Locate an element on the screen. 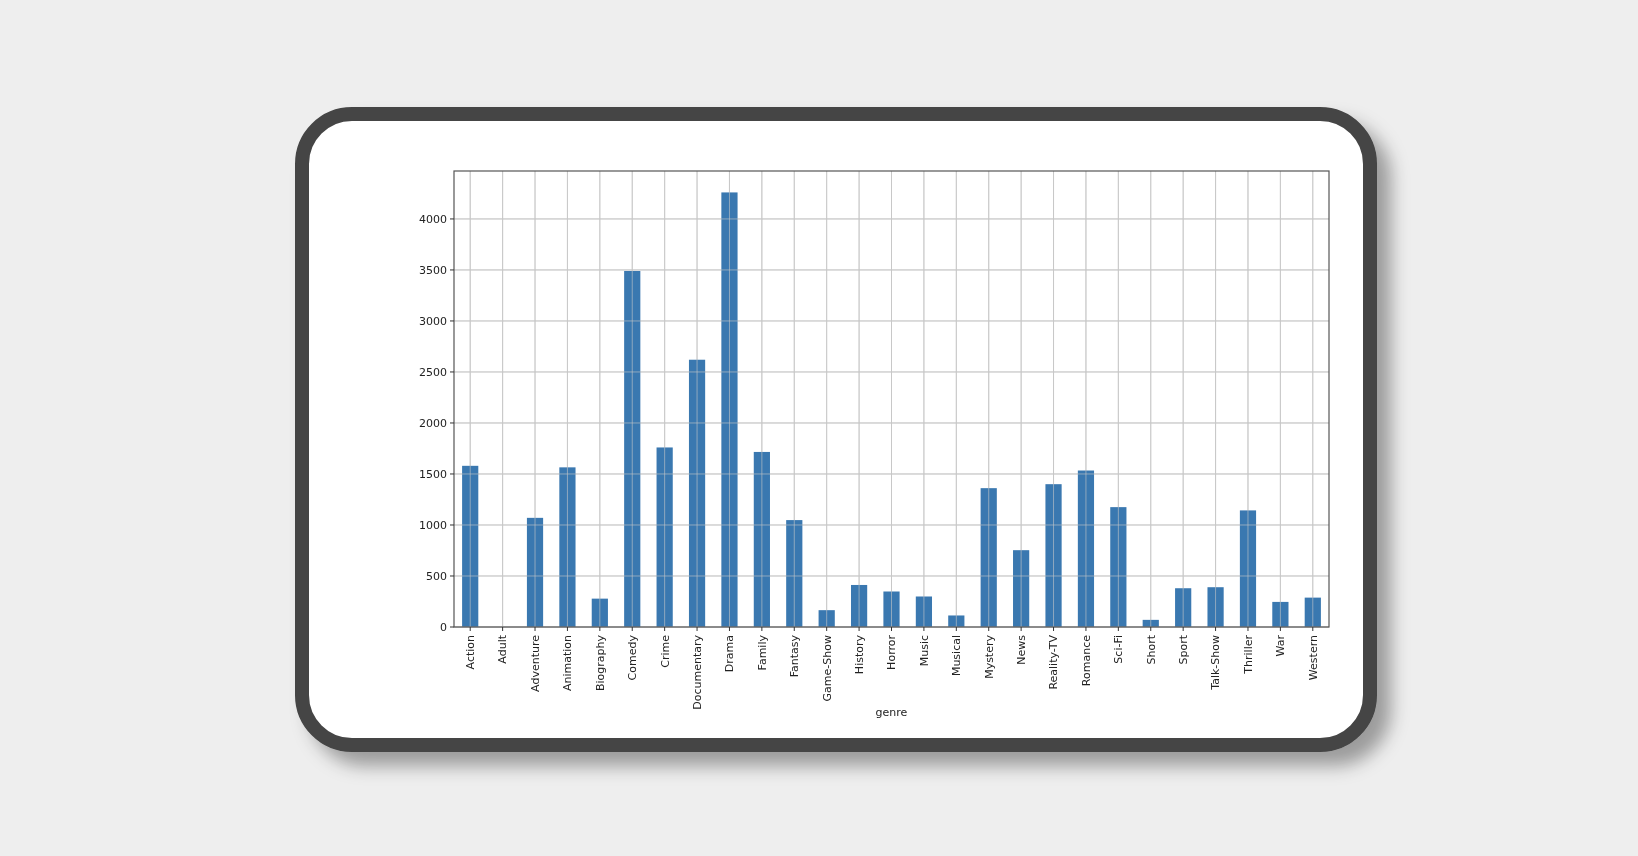 This screenshot has height=856, width=1638. x-tick-label: Short is located at coordinates (1151, 649).